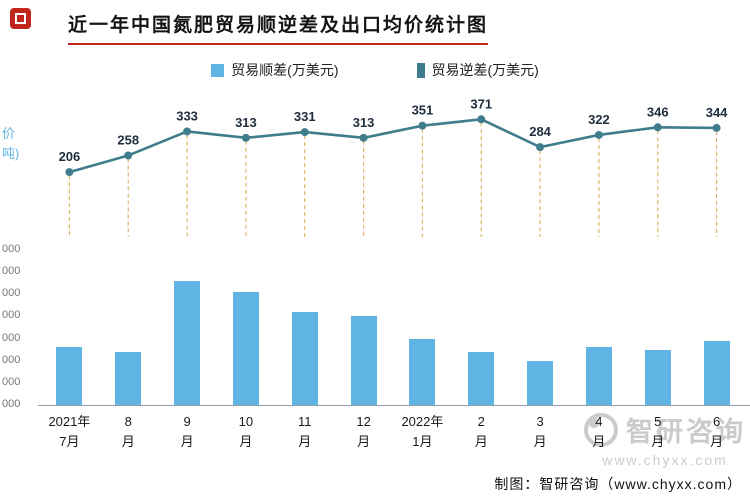  Describe the element at coordinates (394, 405) in the screenshot. I see `x-axis-line` at that location.